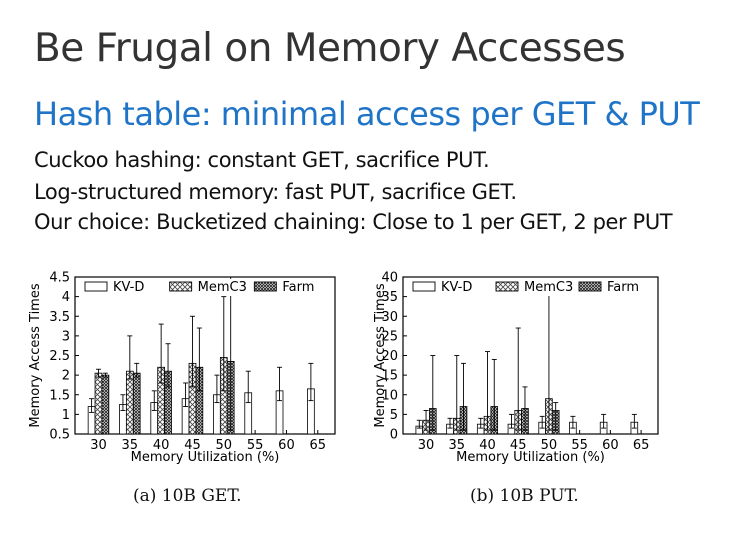 Image resolution: width=734 pixels, height=551 pixels. I want to click on y-tick-label: 1.5, so click(59, 395).